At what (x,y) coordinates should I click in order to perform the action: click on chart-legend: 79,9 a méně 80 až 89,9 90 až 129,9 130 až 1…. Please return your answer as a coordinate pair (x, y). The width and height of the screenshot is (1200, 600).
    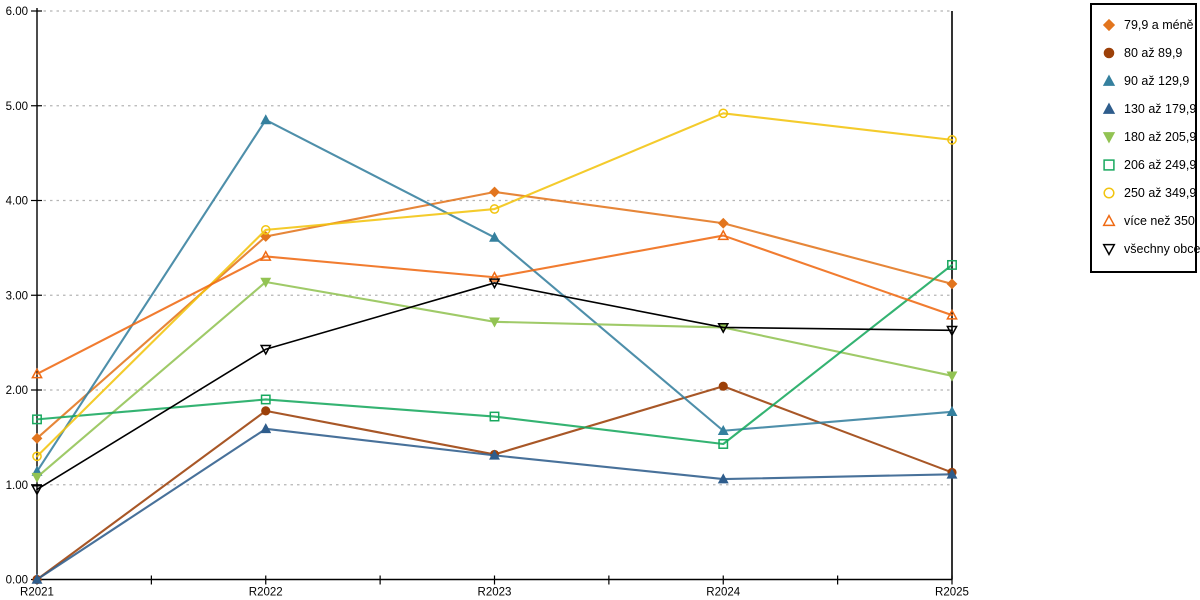
    Looking at the image, I should click on (1145, 138).